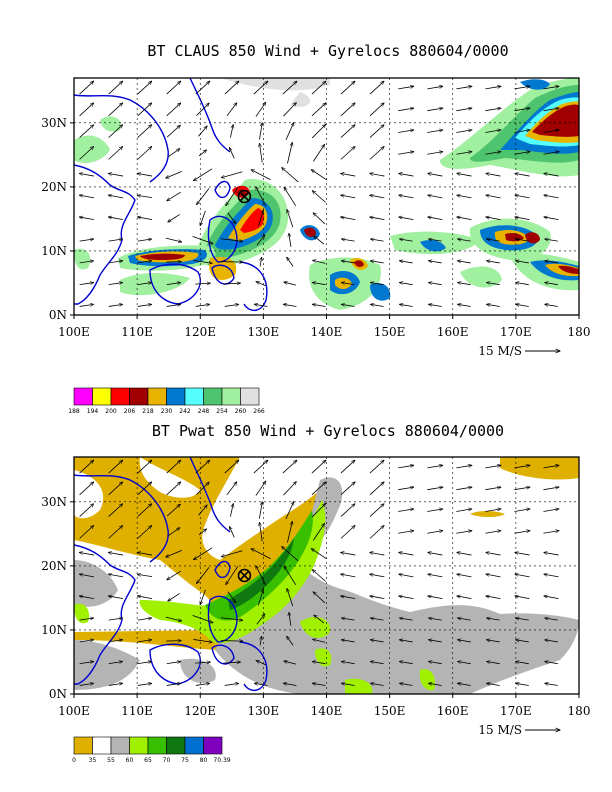  Describe the element at coordinates (74, 760) in the screenshot. I see `colorbar-label: 0` at that location.